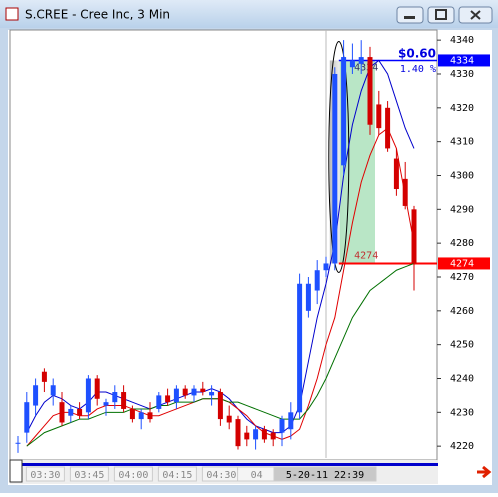 This screenshot has width=498, height=497. What do you see at coordinates (462, 378) in the screenshot?
I see `y-tick-label: 4240` at bounding box center [462, 378].